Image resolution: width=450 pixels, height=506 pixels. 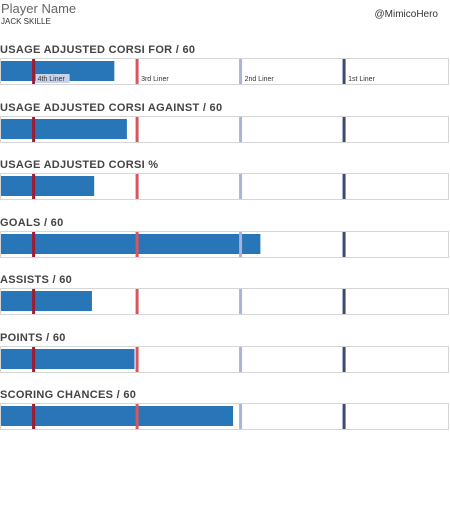 What do you see at coordinates (155, 79) in the screenshot?
I see `tier-label: 3rd Liner` at bounding box center [155, 79].